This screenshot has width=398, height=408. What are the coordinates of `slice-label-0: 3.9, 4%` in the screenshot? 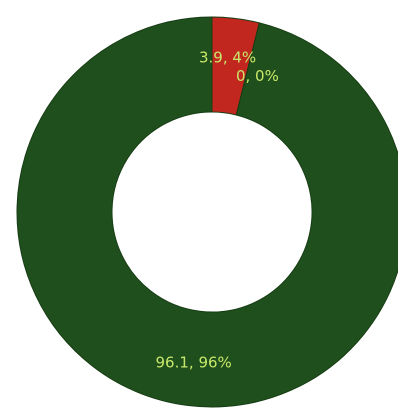 It's located at (227, 58).